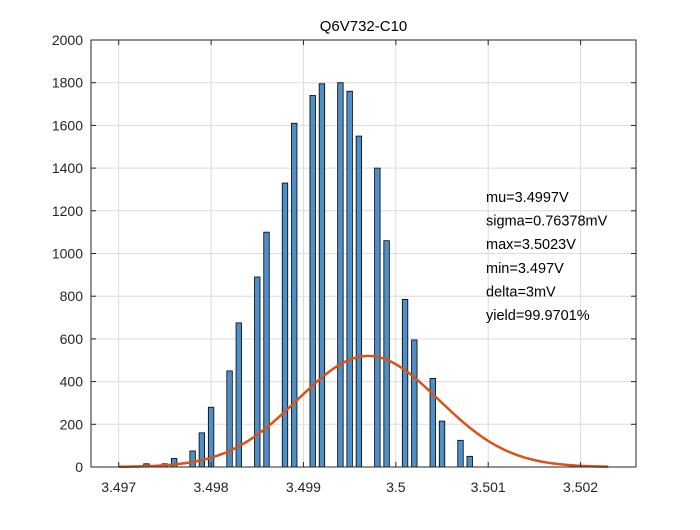  Describe the element at coordinates (349, 487) in the screenshot. I see `x-tick-labels: 3.497 3.498 3.499 3.5 3.501 3.502` at that location.